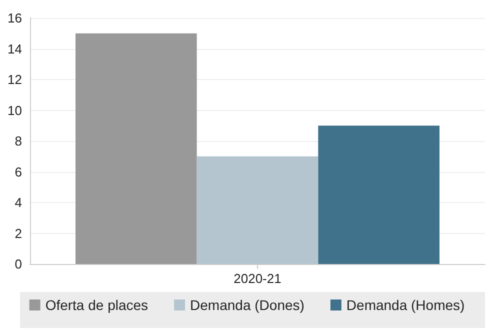  What do you see at coordinates (15, 48) in the screenshot?
I see `y-tick-label: 14` at bounding box center [15, 48].